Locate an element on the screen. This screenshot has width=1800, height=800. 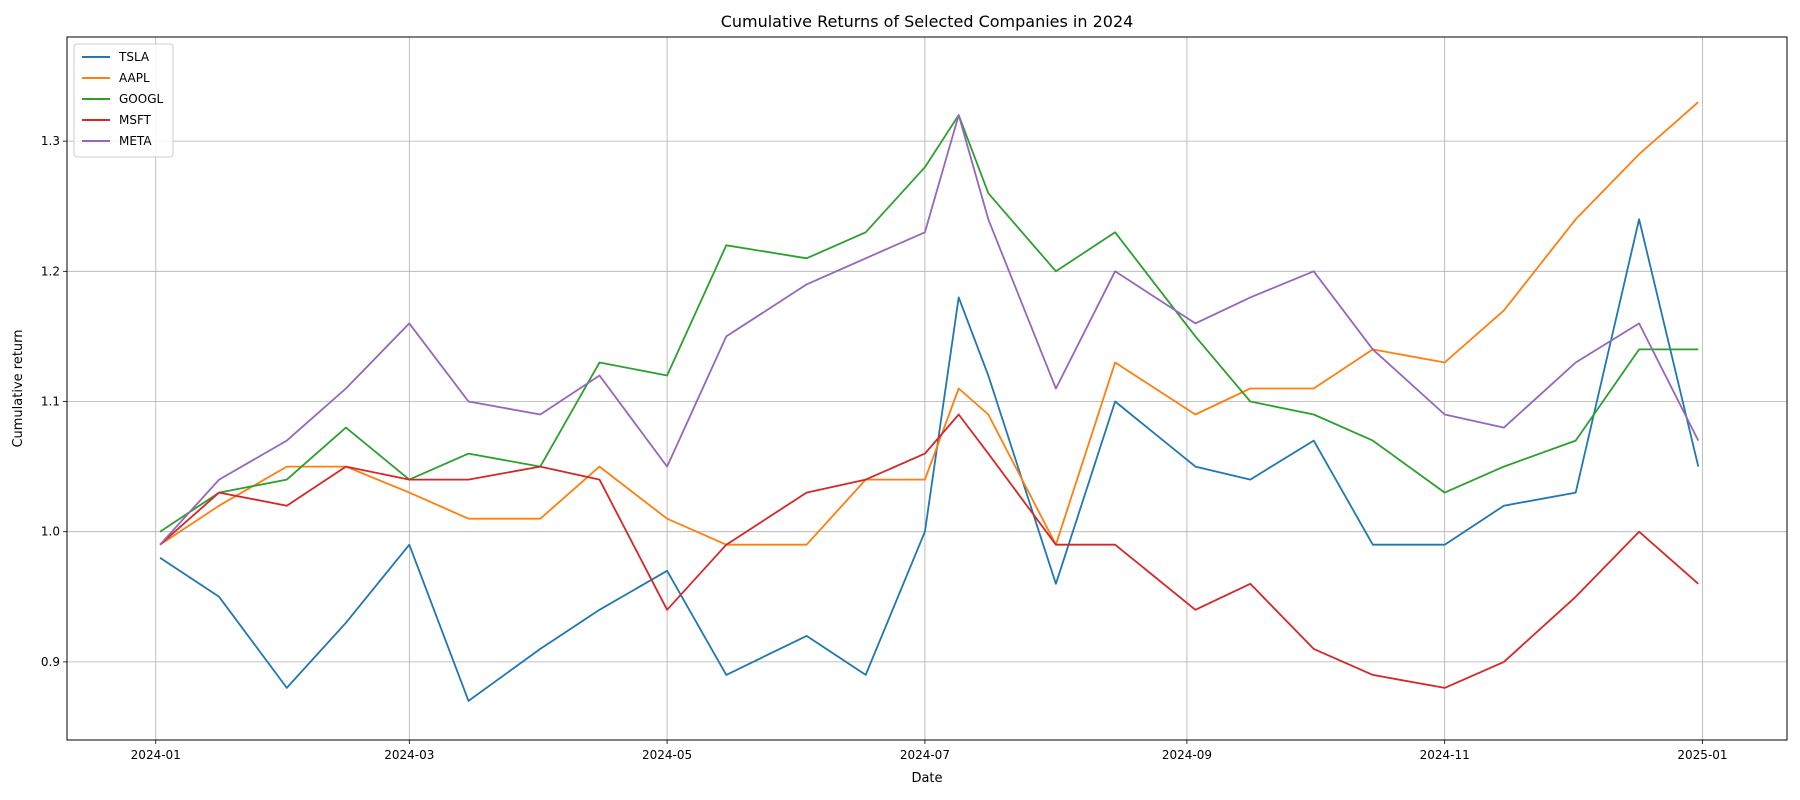
y-tick-label: 1.2 is located at coordinates (50, 271).